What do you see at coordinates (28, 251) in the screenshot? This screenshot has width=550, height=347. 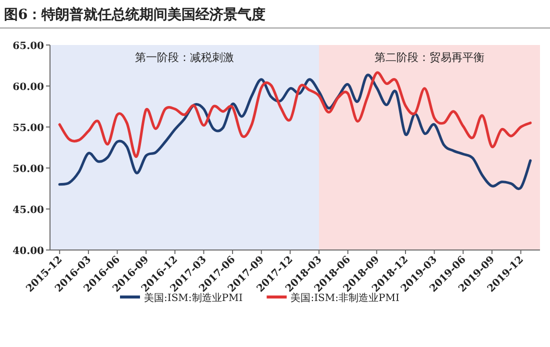 I see `y-tick-label: 40.00` at bounding box center [28, 251].